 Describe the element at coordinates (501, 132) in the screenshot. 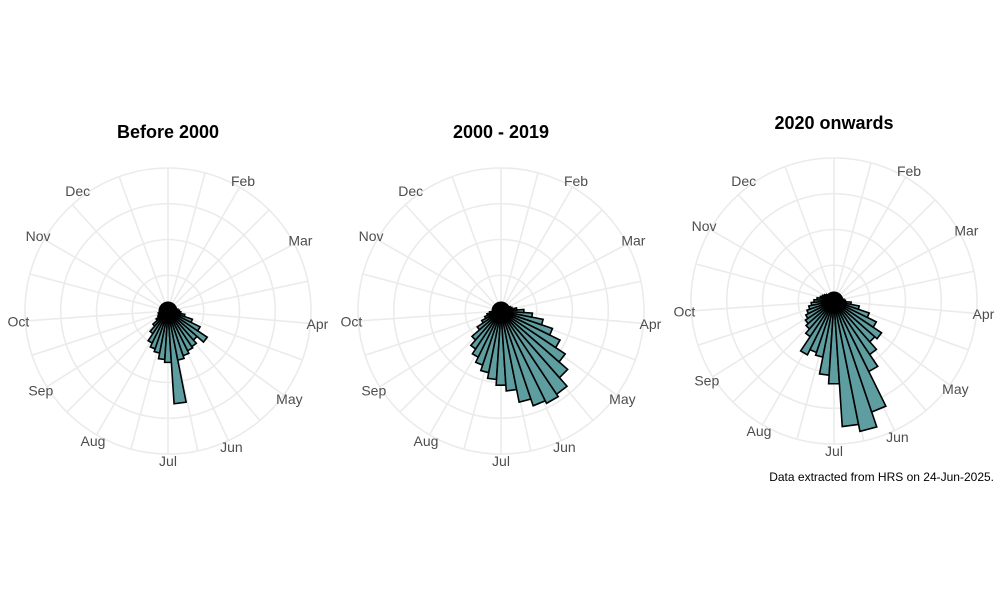

I see `panel-title: 2000 - 2019` at that location.